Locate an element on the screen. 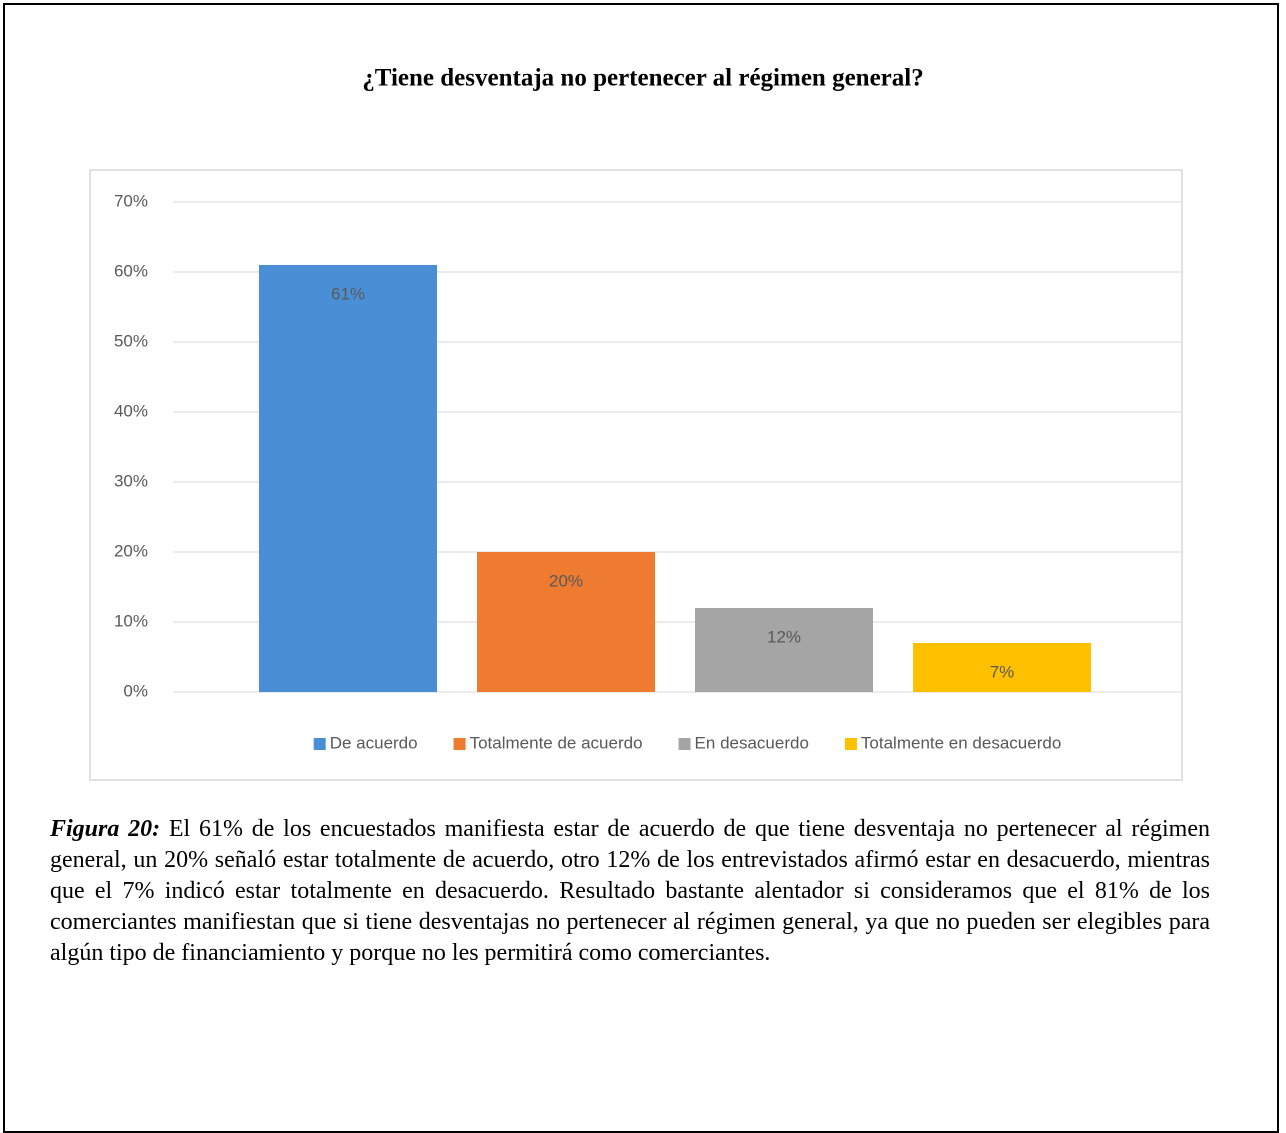 The height and width of the screenshot is (1133, 1286). y-tick-label: 0% is located at coordinates (135, 690).